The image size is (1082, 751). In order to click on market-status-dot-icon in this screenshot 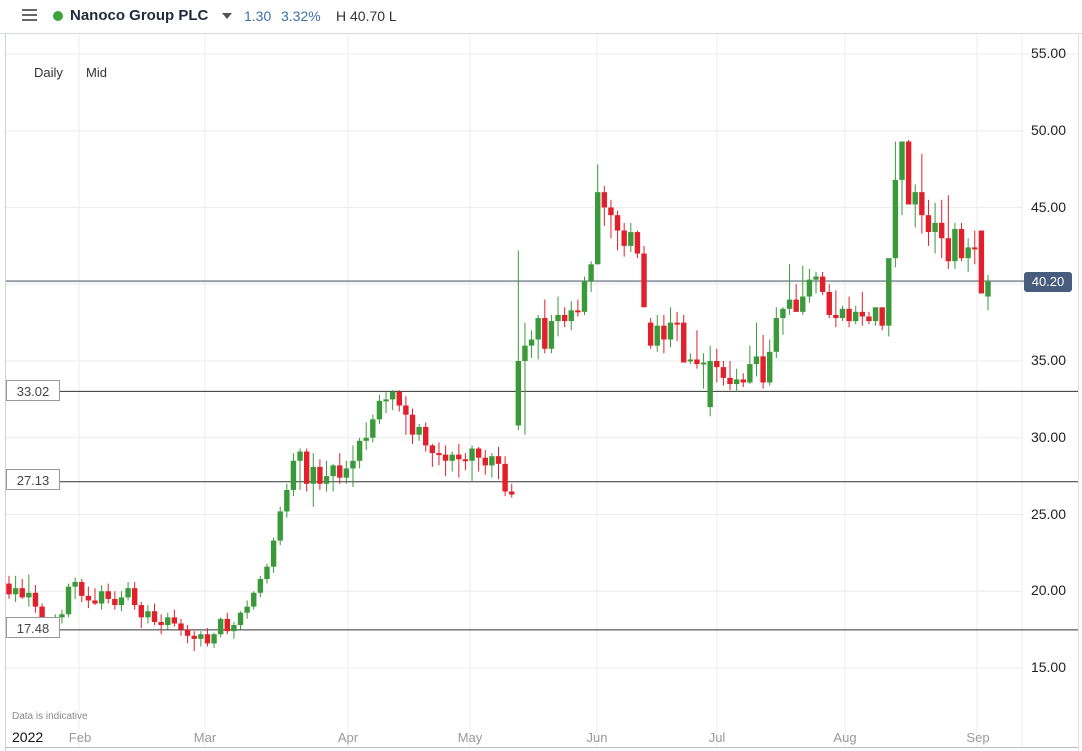, I will do `click(58, 16)`.